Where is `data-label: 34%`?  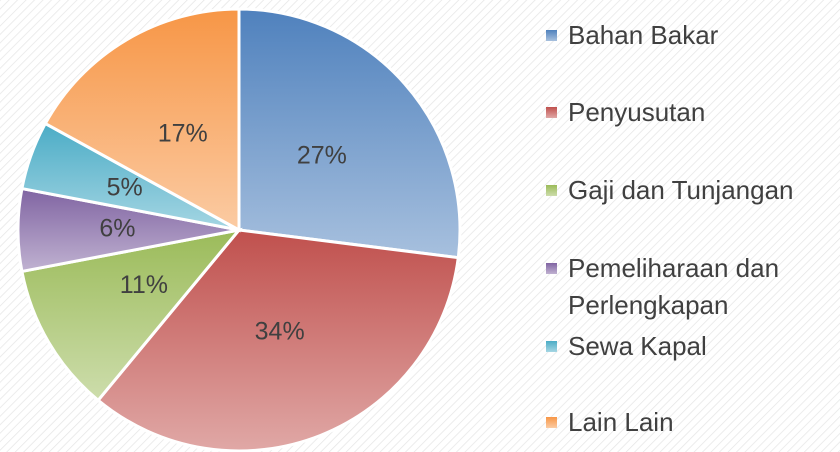
data-label: 34% is located at coordinates (280, 331).